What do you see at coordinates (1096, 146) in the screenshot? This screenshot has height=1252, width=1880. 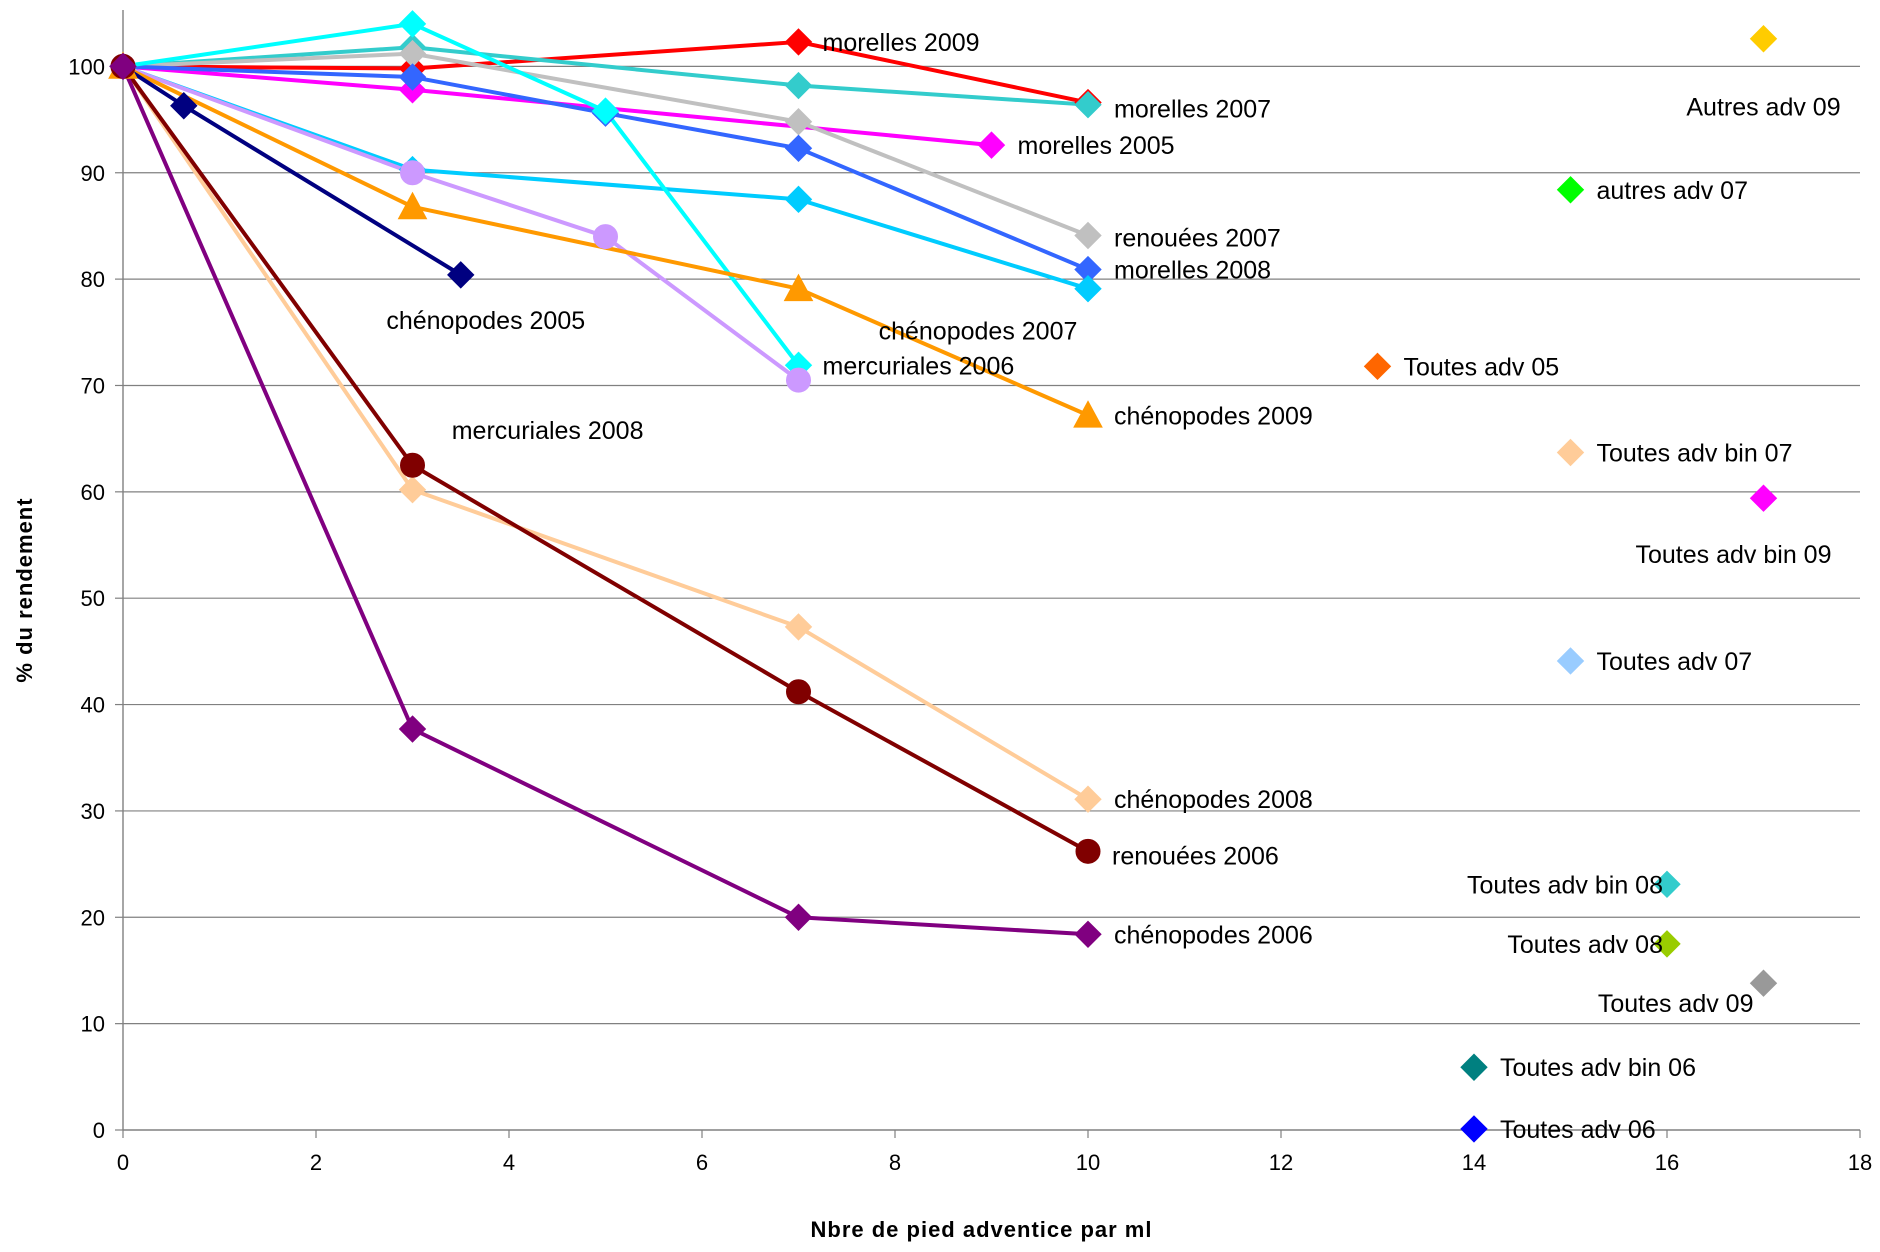 I see `series-label-morelles-2005: morelles 2005` at bounding box center [1096, 146].